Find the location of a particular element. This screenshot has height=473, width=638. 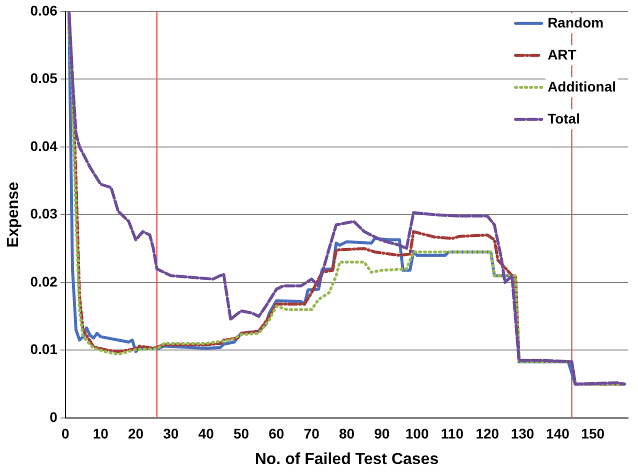

legend-label: Total is located at coordinates (564, 118).